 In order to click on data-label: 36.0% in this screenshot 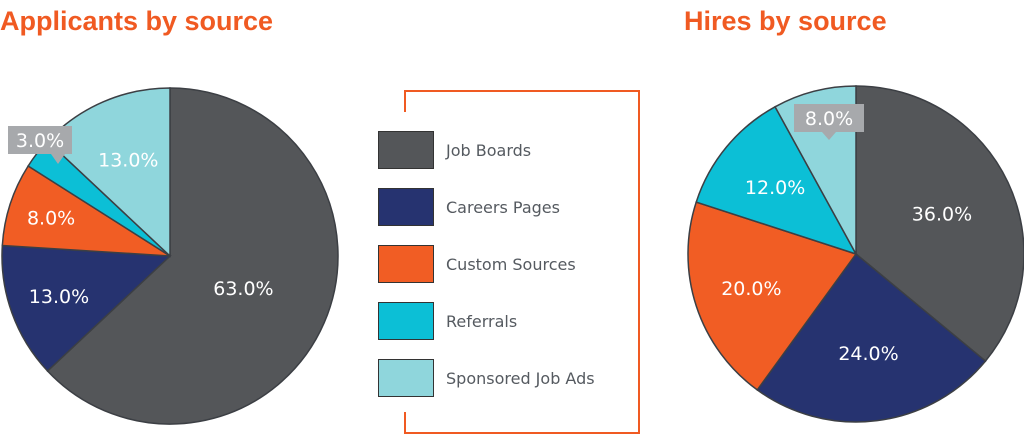, I will do `click(942, 215)`.